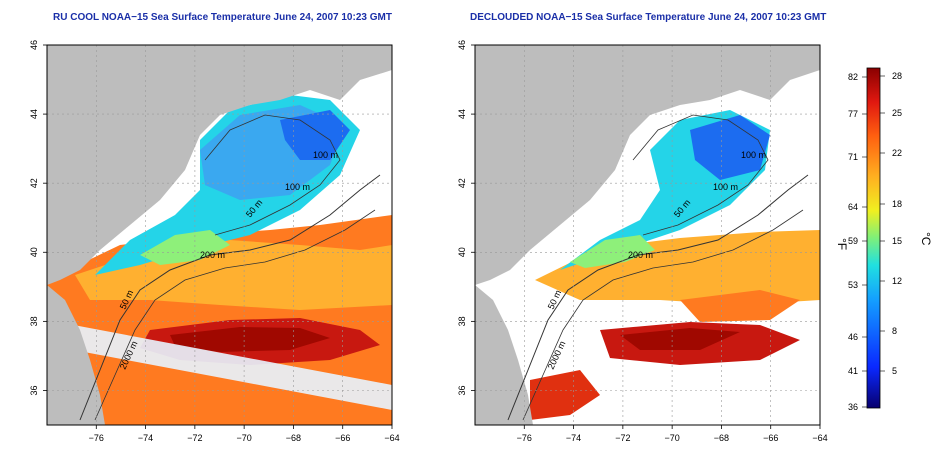 This screenshot has width=950, height=475. What do you see at coordinates (565, 395) in the screenshot?
I see `warm-water-south` at bounding box center [565, 395].